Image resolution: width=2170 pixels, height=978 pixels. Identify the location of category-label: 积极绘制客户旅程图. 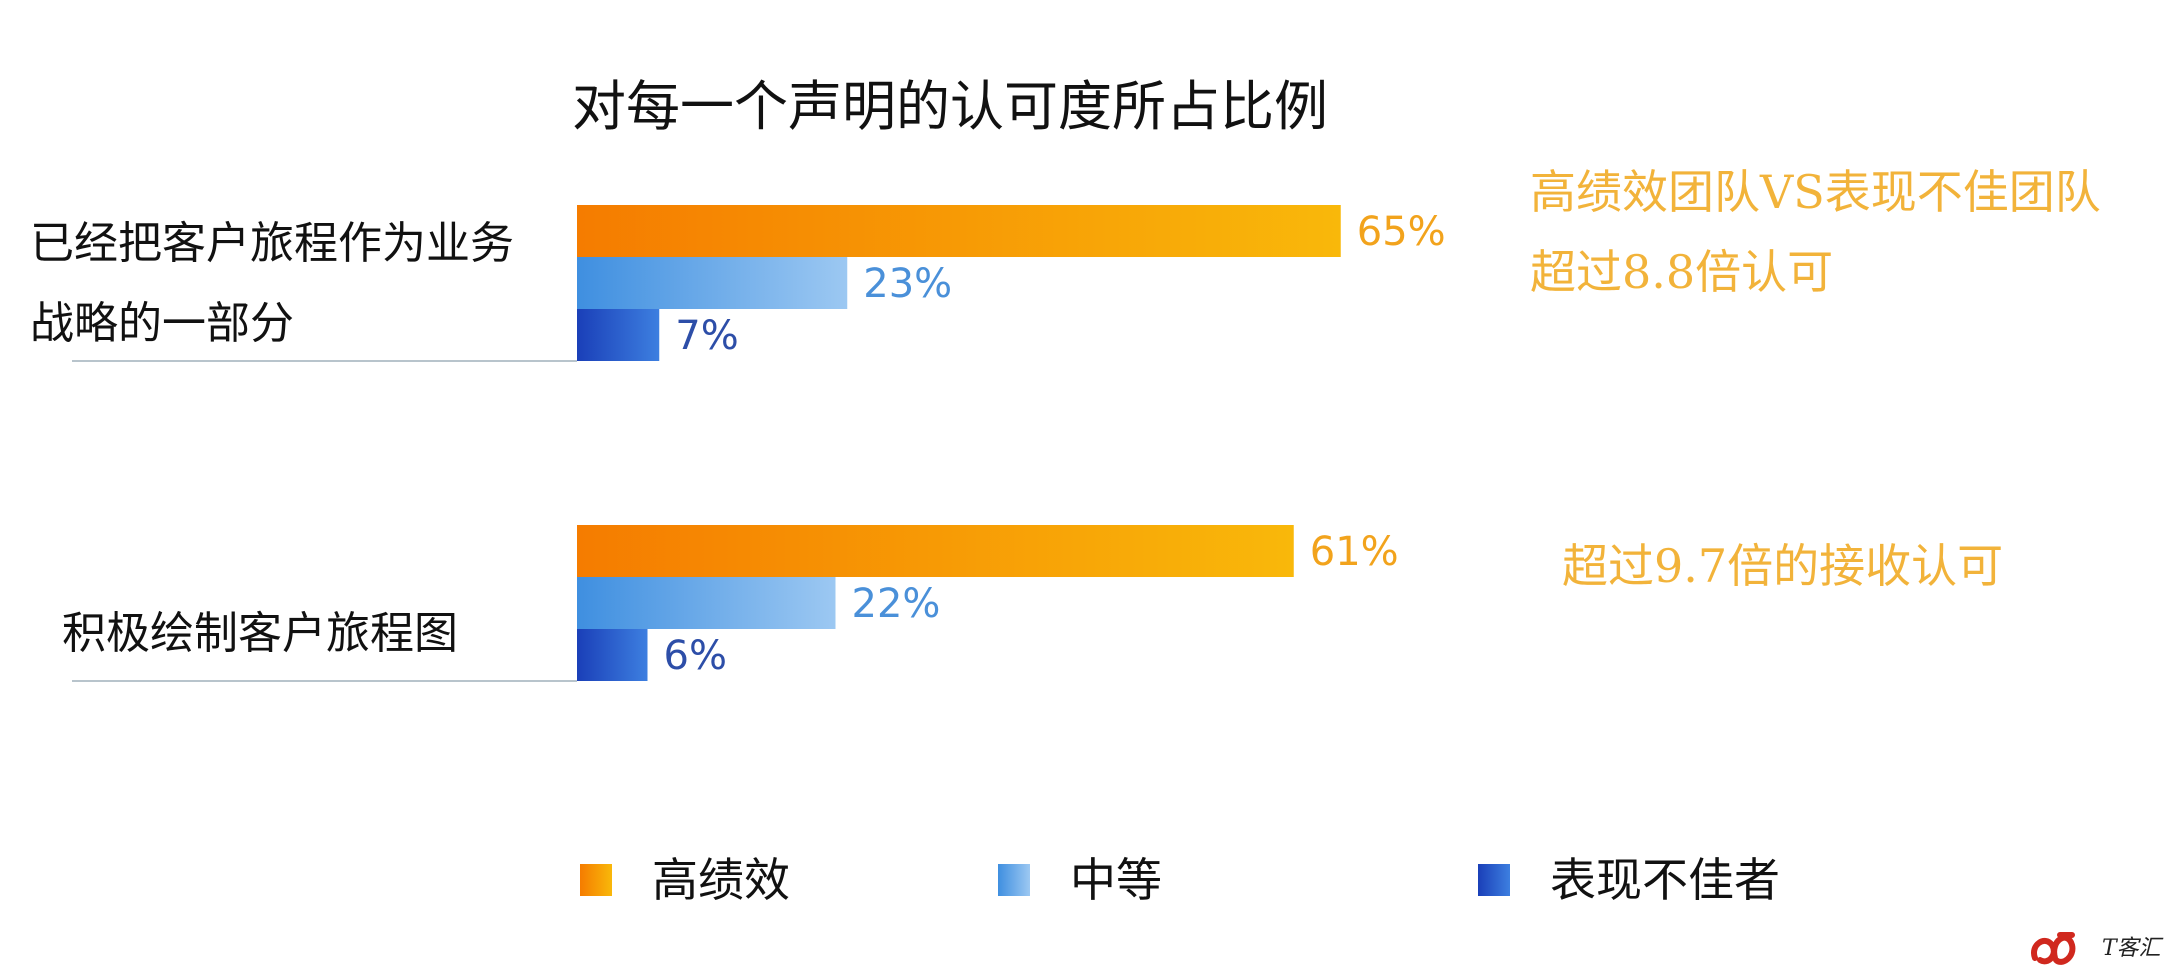
(260, 633).